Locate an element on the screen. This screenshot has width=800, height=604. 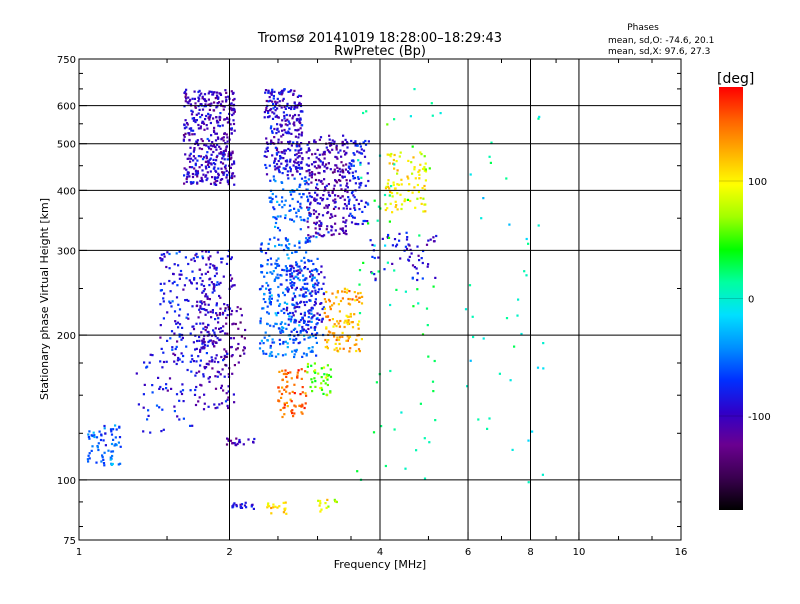
x-tick-label: 10 is located at coordinates (579, 552).